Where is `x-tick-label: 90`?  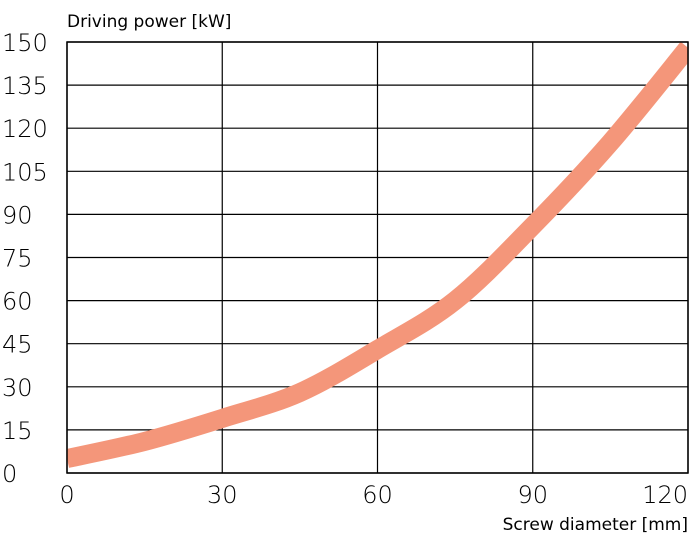 x-tick-label: 90 is located at coordinates (532, 495).